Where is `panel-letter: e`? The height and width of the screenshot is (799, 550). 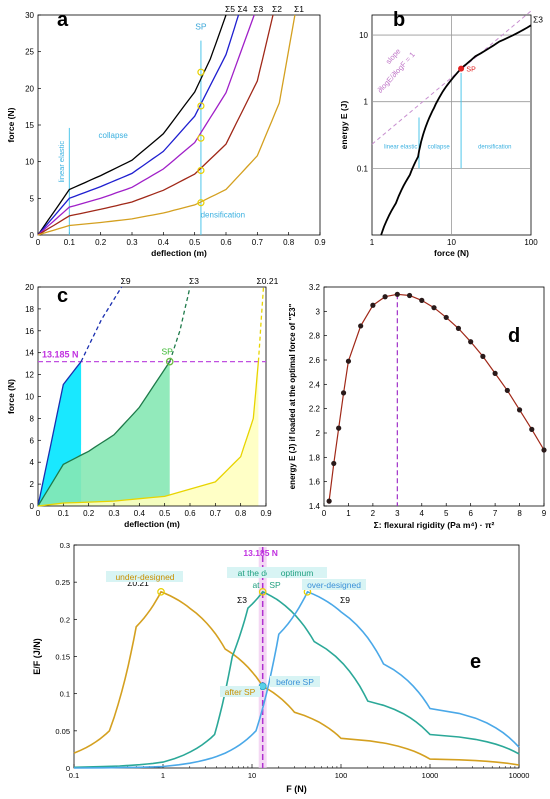
panel-letter: e is located at coordinates (475, 662).